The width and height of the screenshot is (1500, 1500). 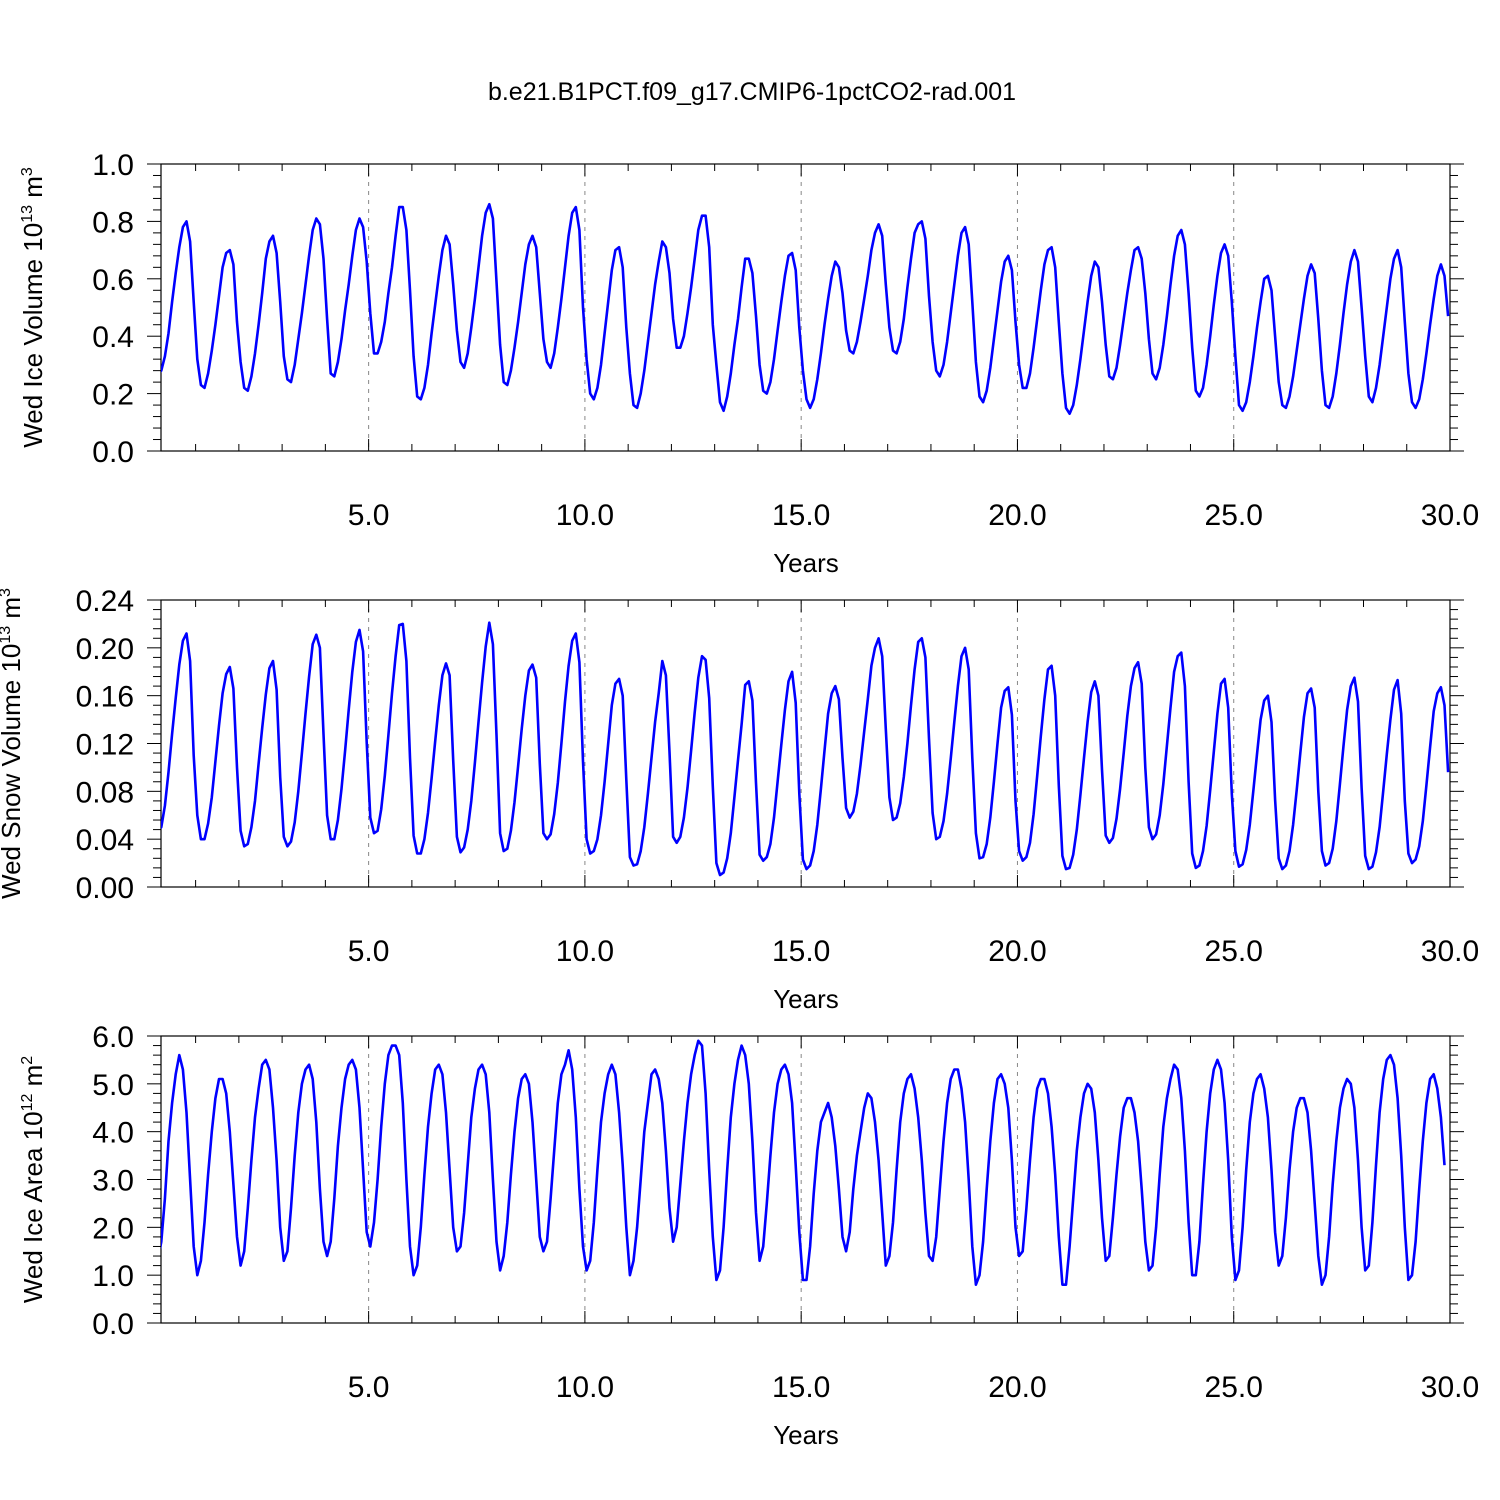 I want to click on y-tick-label: 0.16, so click(x=105, y=697).